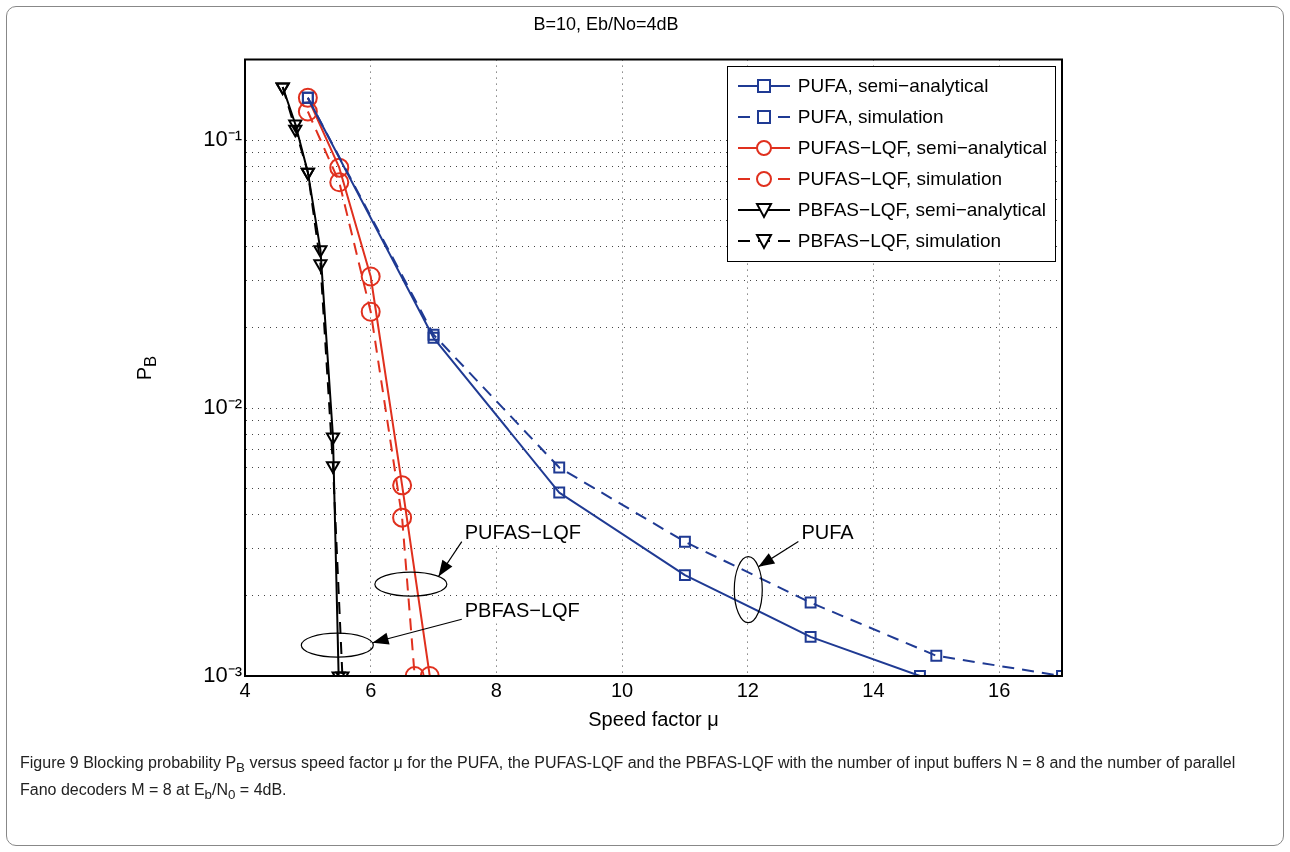  What do you see at coordinates (222, 675) in the screenshot?
I see `y-tick-label: 10⁻³` at bounding box center [222, 675].